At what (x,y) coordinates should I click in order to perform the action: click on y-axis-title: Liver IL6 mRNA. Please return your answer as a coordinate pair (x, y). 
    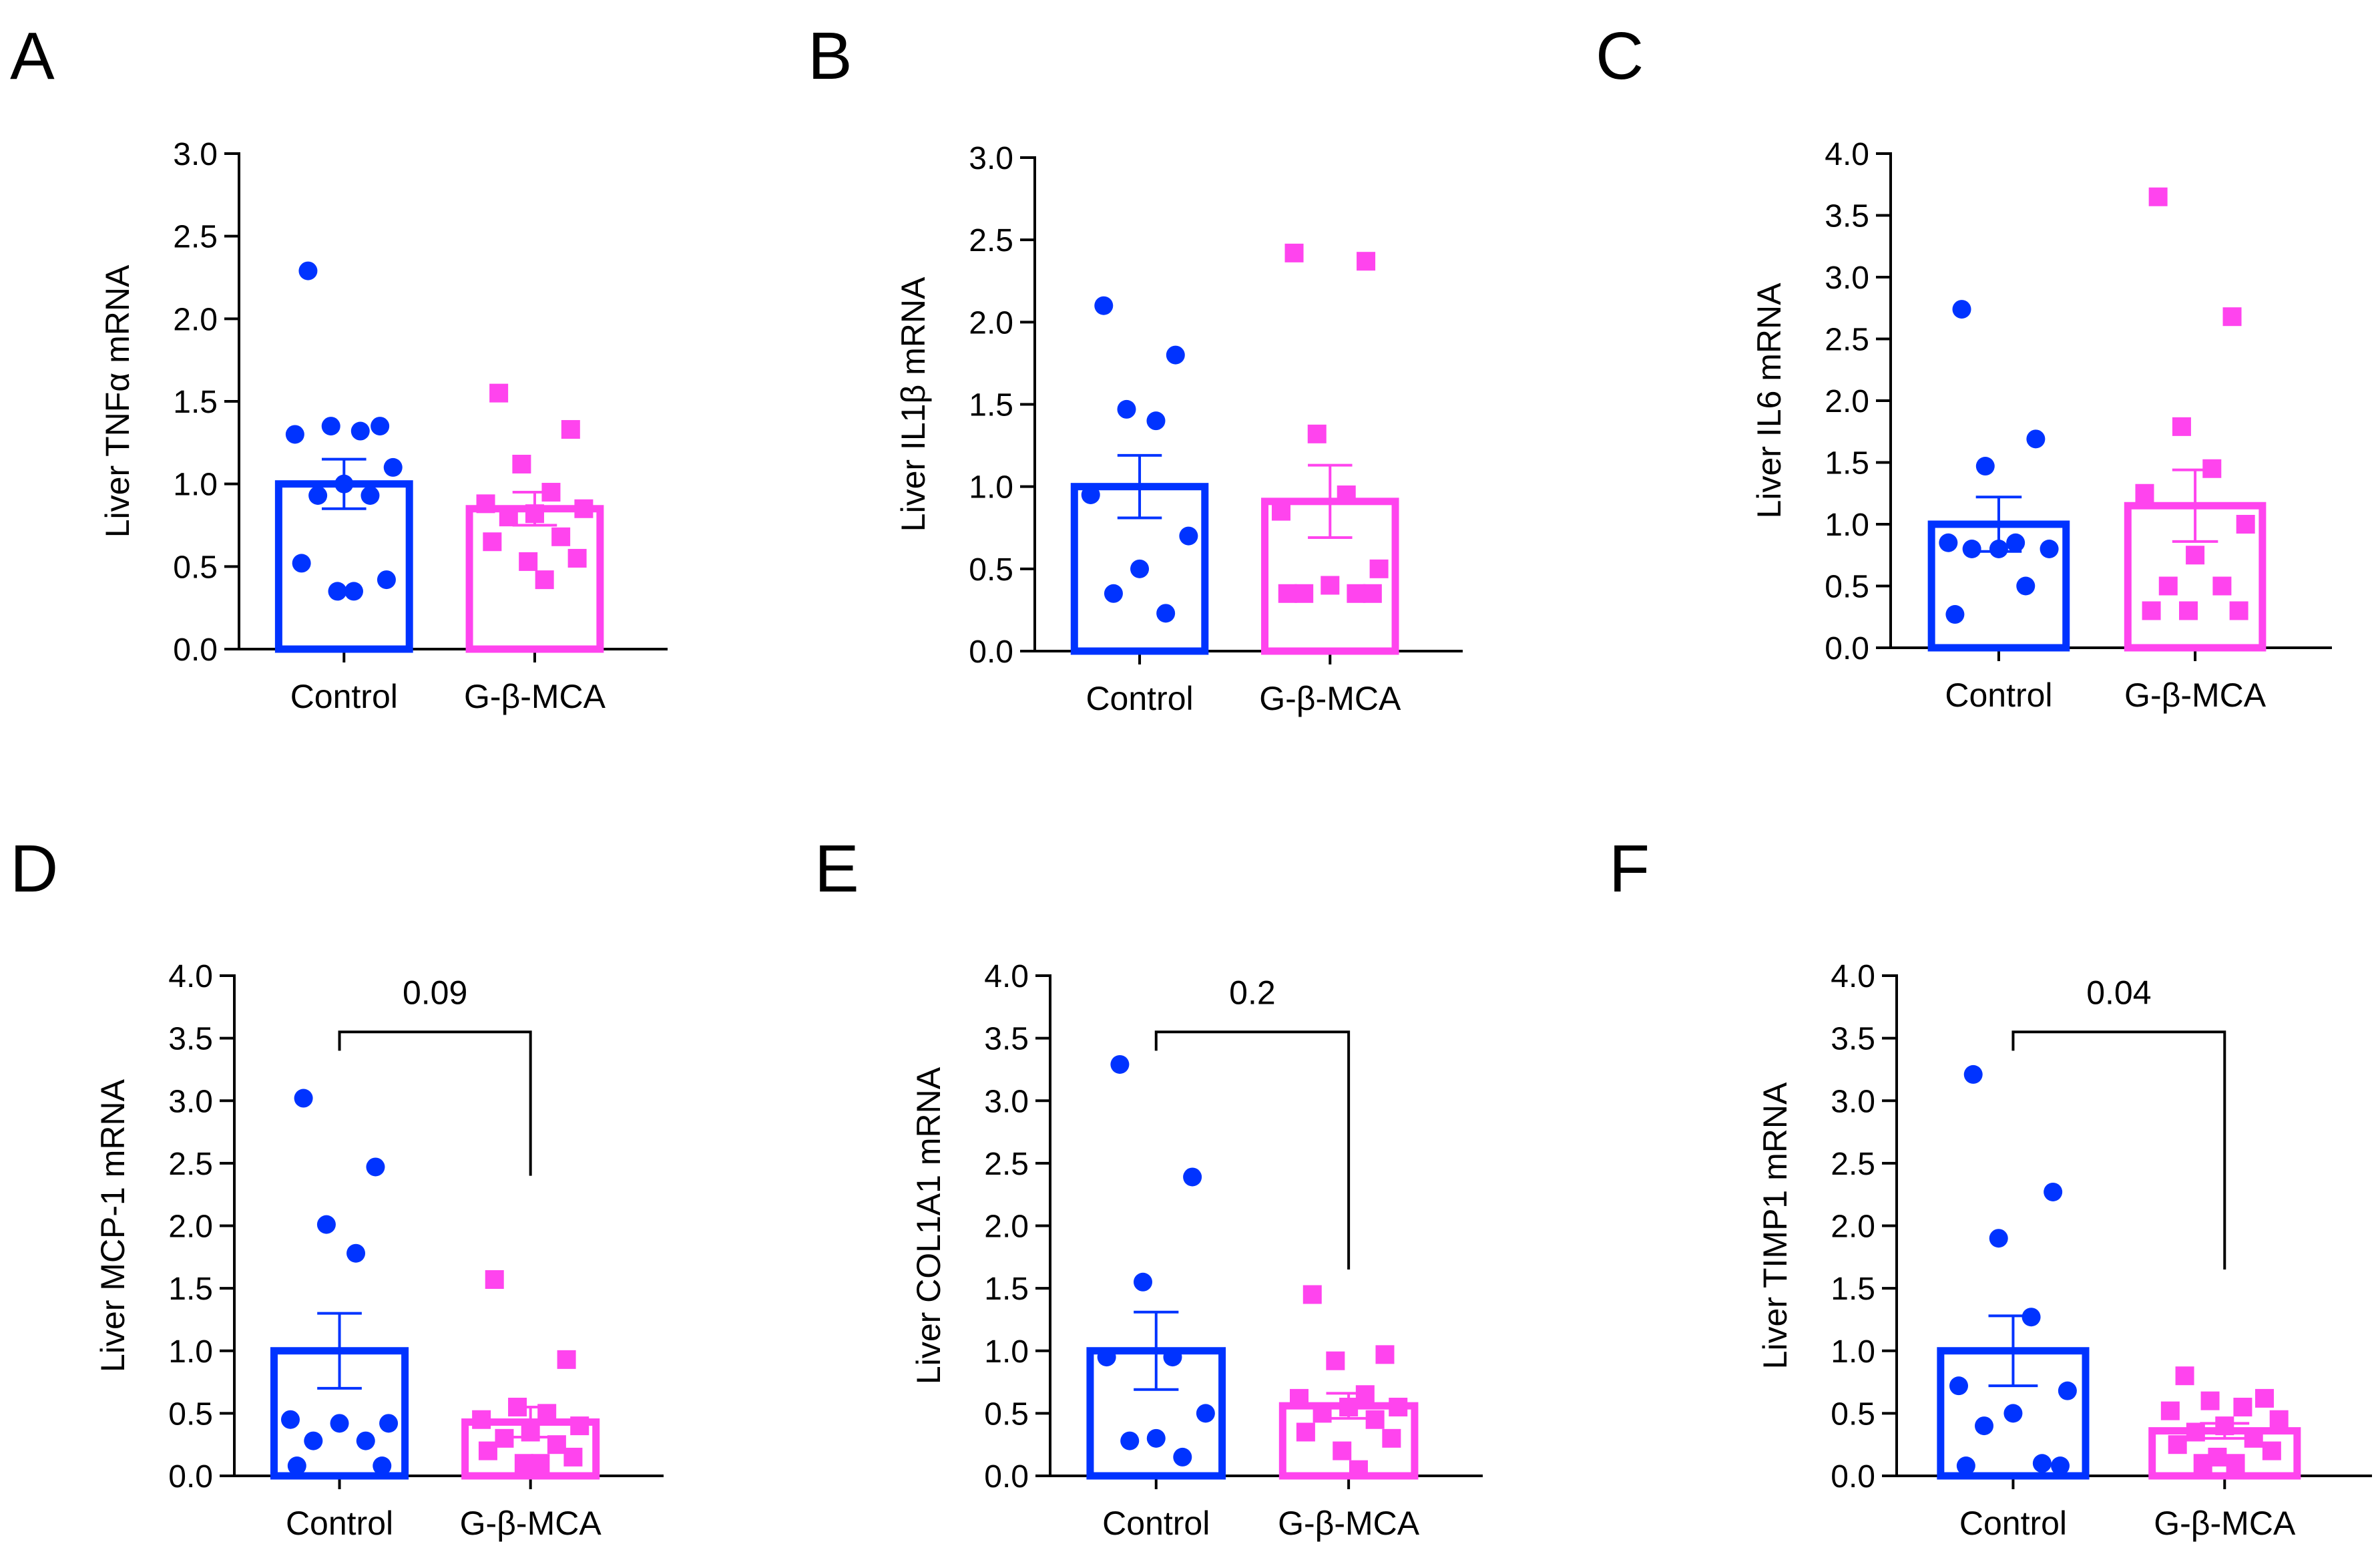
    Looking at the image, I should click on (1769, 401).